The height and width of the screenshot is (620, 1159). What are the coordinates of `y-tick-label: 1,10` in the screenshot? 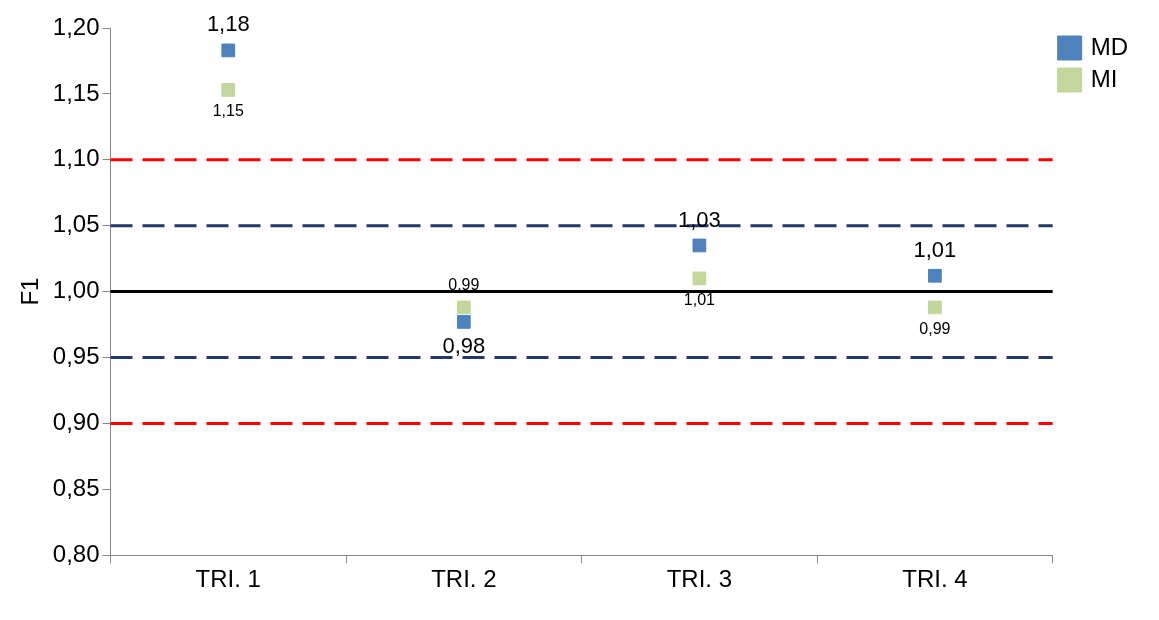 It's located at (76, 158).